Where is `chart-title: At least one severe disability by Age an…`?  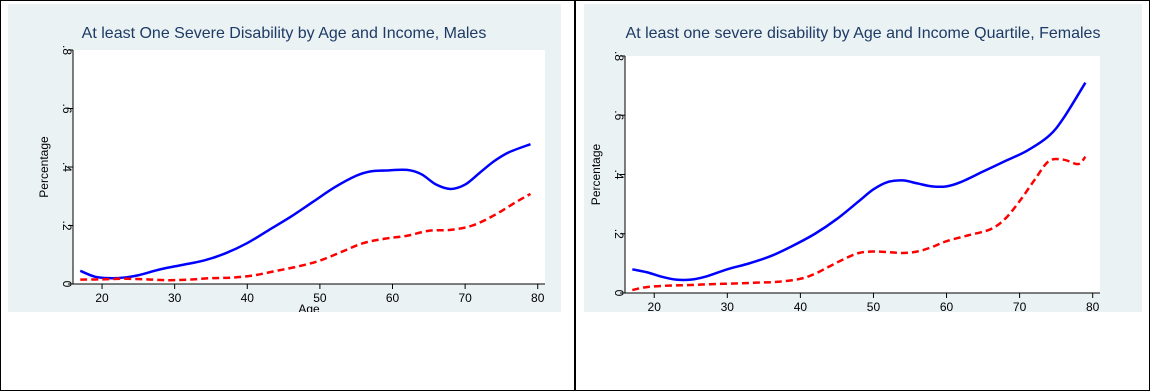 chart-title: At least one severe disability by Age an… is located at coordinates (863, 33).